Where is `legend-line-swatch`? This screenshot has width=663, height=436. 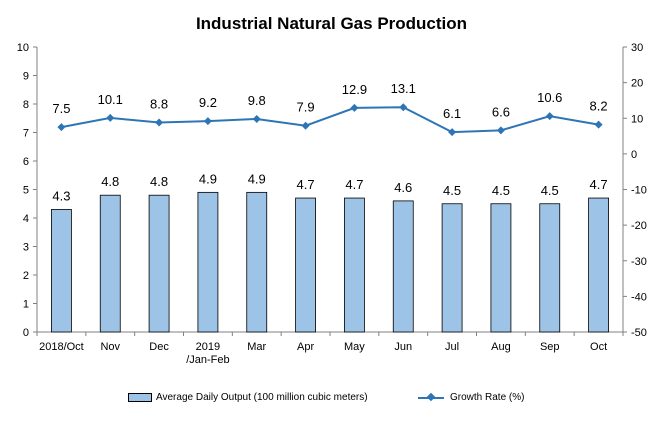
legend-line-swatch is located at coordinates (431, 398).